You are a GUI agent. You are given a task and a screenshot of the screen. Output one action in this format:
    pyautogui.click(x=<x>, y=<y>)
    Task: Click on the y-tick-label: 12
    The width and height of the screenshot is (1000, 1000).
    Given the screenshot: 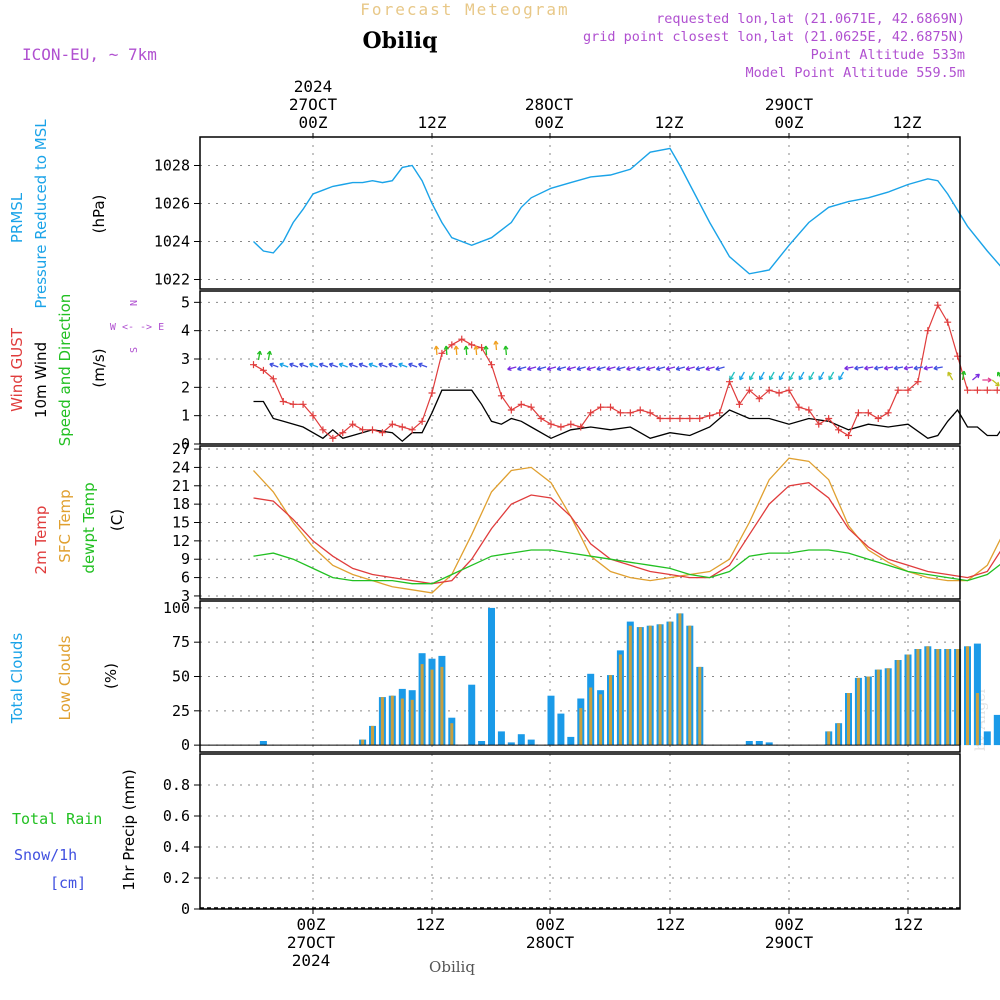 What is the action you would take?
    pyautogui.click(x=181, y=541)
    